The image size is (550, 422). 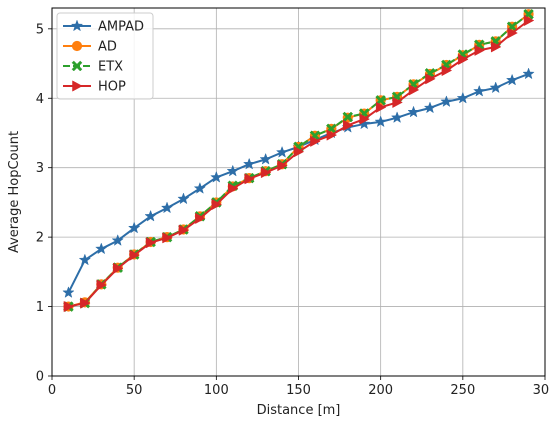 What do you see at coordinates (299, 410) in the screenshot?
I see `x-axis-label: Distance [m]` at bounding box center [299, 410].